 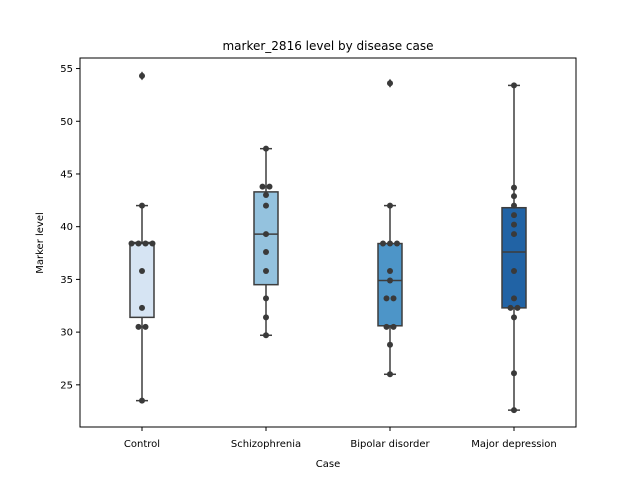 I want to click on x-axis-label: Case, so click(x=328, y=464).